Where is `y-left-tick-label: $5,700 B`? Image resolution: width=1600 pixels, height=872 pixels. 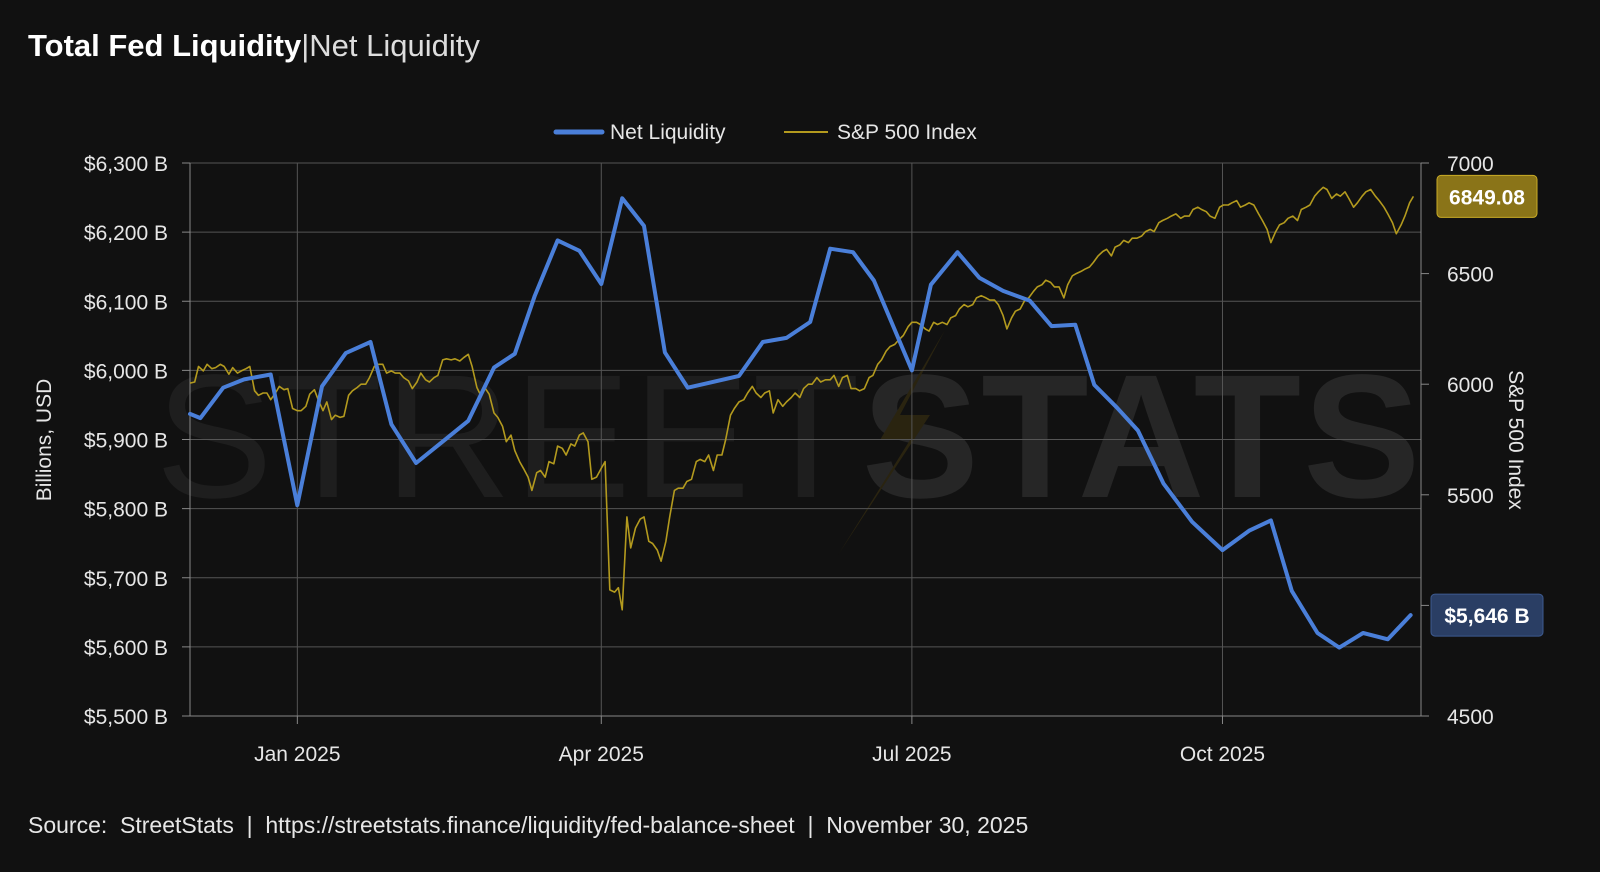
y-left-tick-label: $5,700 B is located at coordinates (126, 579).